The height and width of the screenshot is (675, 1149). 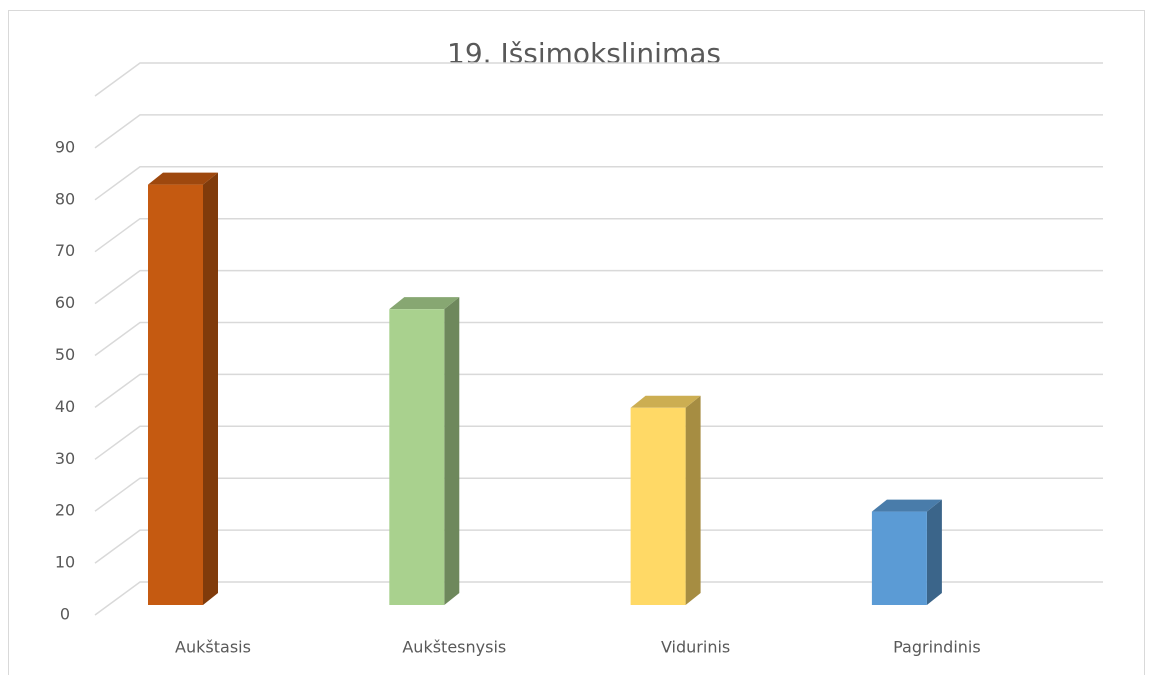 I want to click on y-tick-label: 60, so click(x=65, y=302).